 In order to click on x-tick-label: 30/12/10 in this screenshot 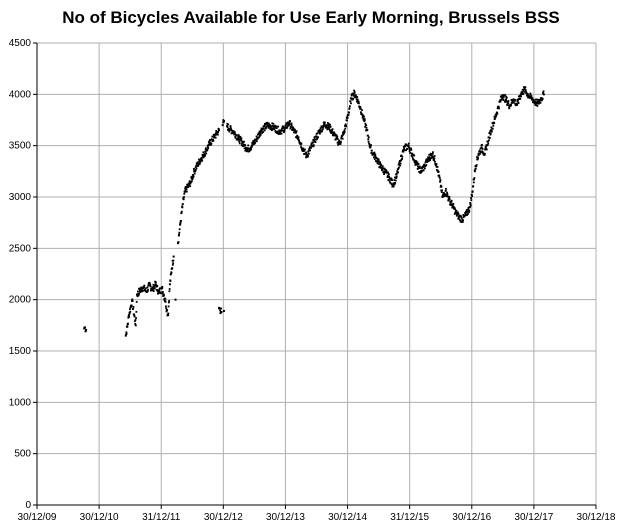, I will do `click(99, 517)`.